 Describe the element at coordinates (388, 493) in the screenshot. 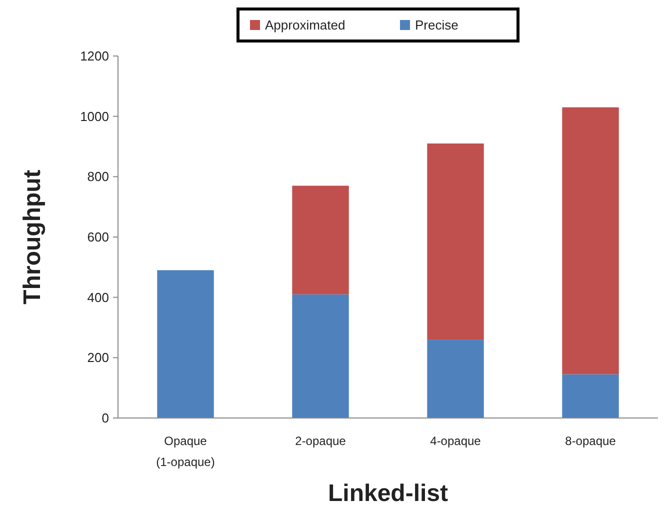

I see `x-axis-title: Linked-list` at that location.